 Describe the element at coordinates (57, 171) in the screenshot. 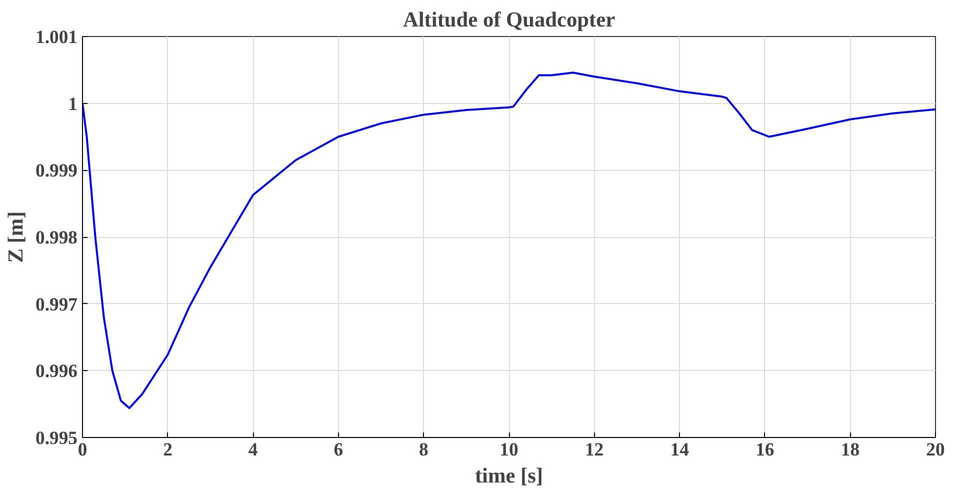

I see `y-tick-label: 0.999` at that location.